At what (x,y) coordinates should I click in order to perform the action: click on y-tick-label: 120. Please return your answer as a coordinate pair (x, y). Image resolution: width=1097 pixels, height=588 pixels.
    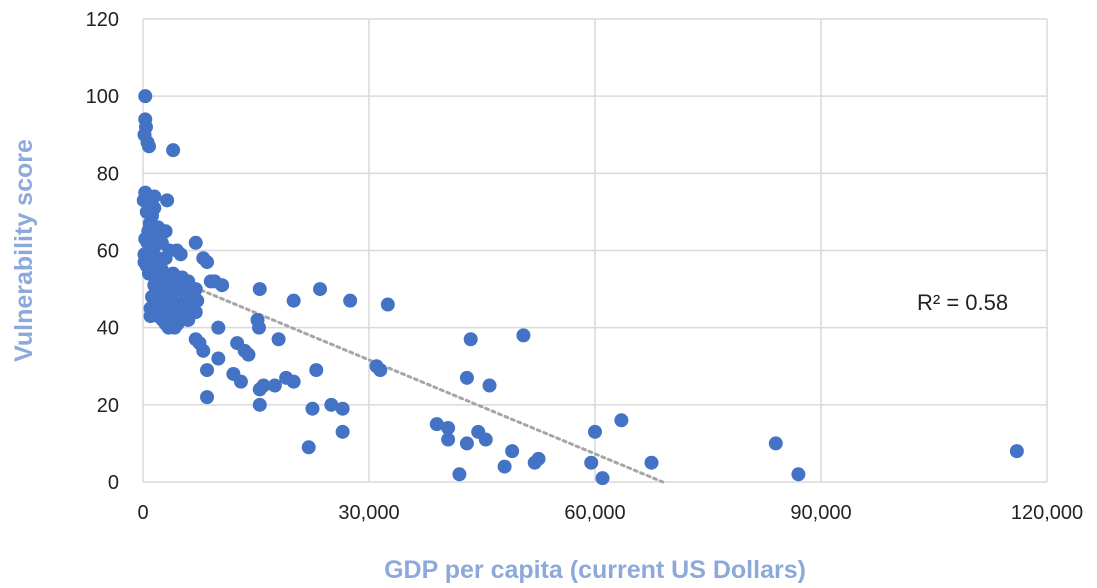
    Looking at the image, I should click on (102, 20).